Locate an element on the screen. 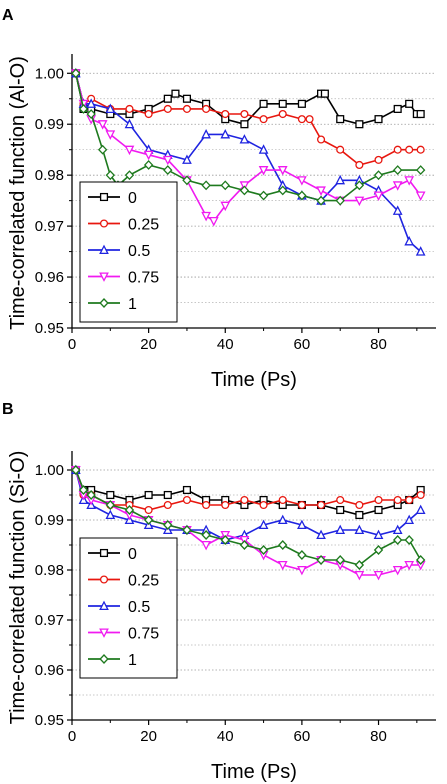 This screenshot has height=784, width=447. legend: 0 0.25 0.5 0.75 1 is located at coordinates (128, 608).